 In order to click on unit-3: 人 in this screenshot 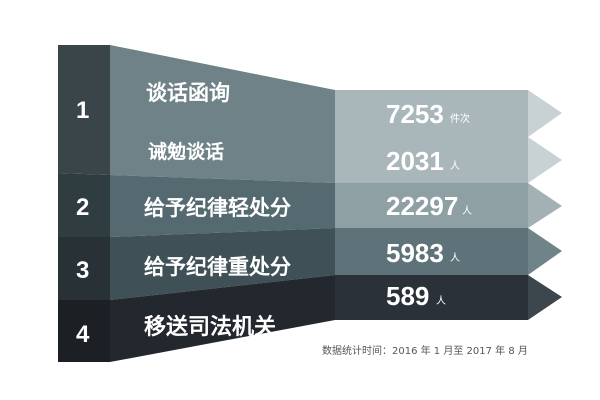, I will do `click(455, 258)`.